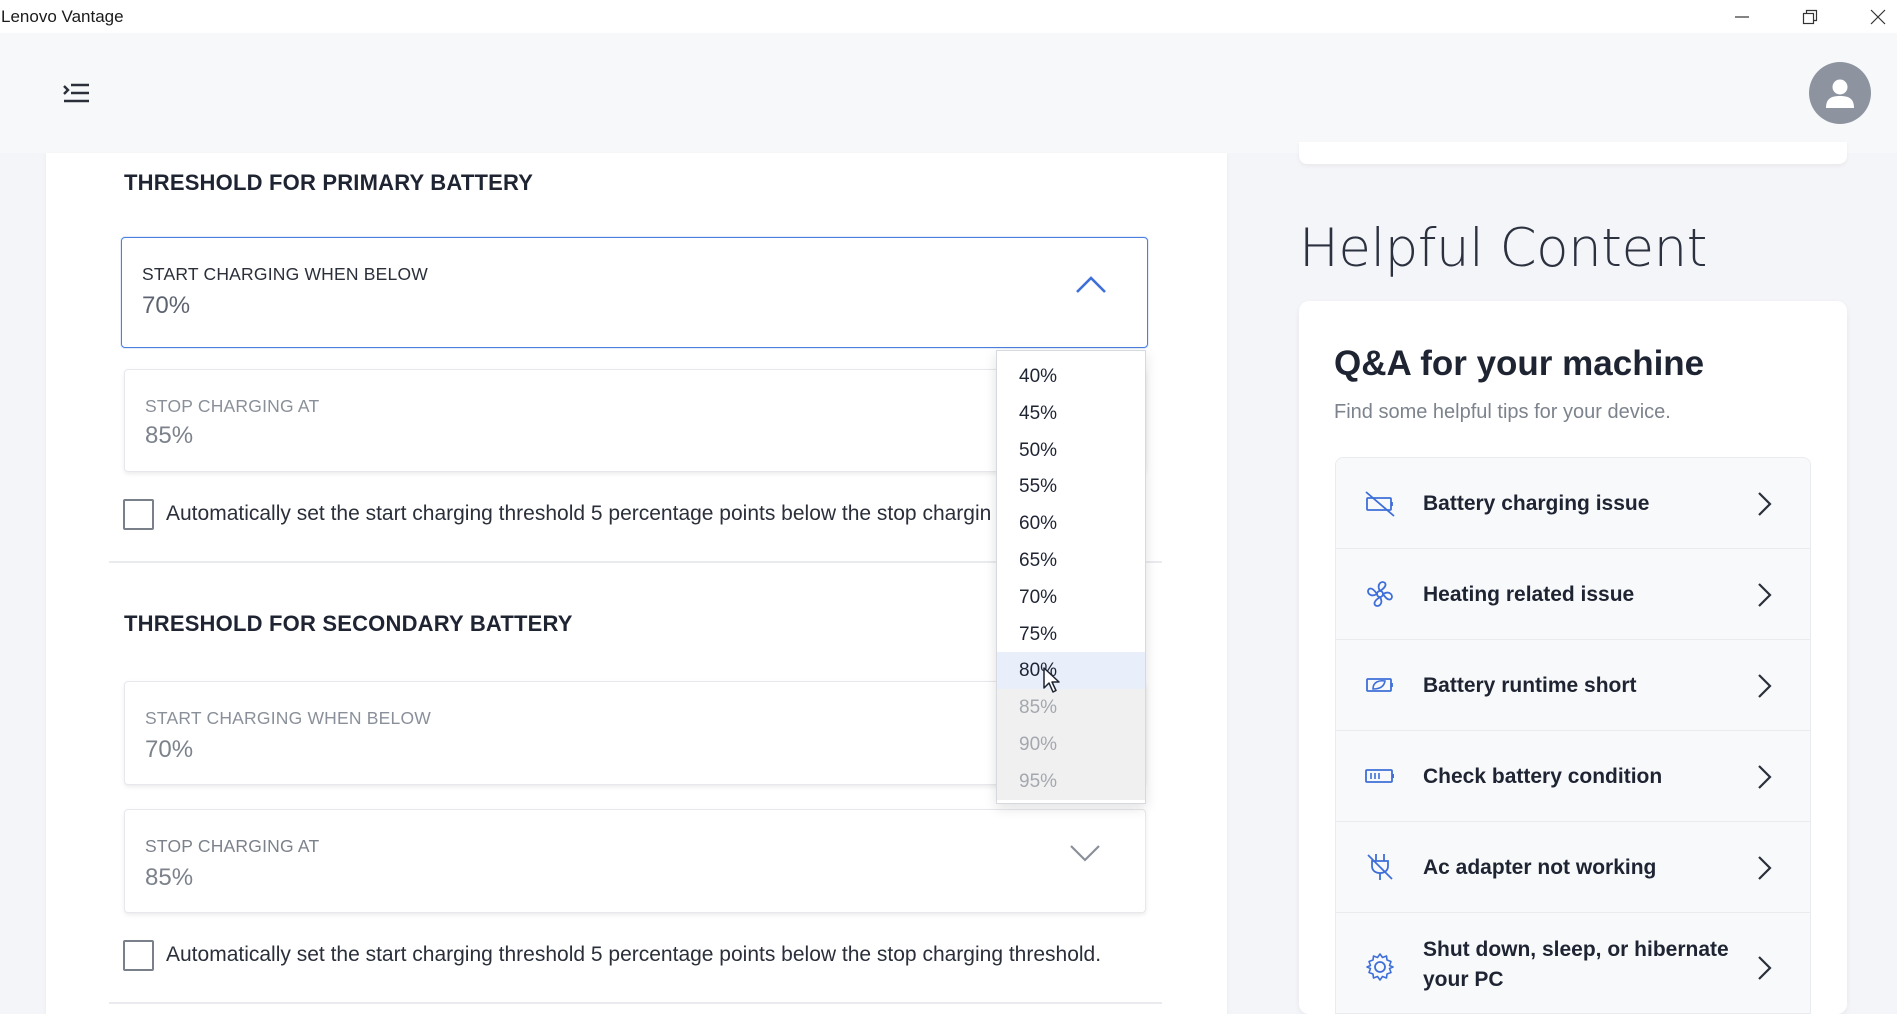 Image resolution: width=1897 pixels, height=1014 pixels. What do you see at coordinates (1573, 153) in the screenshot?
I see `top-card-edge` at bounding box center [1573, 153].